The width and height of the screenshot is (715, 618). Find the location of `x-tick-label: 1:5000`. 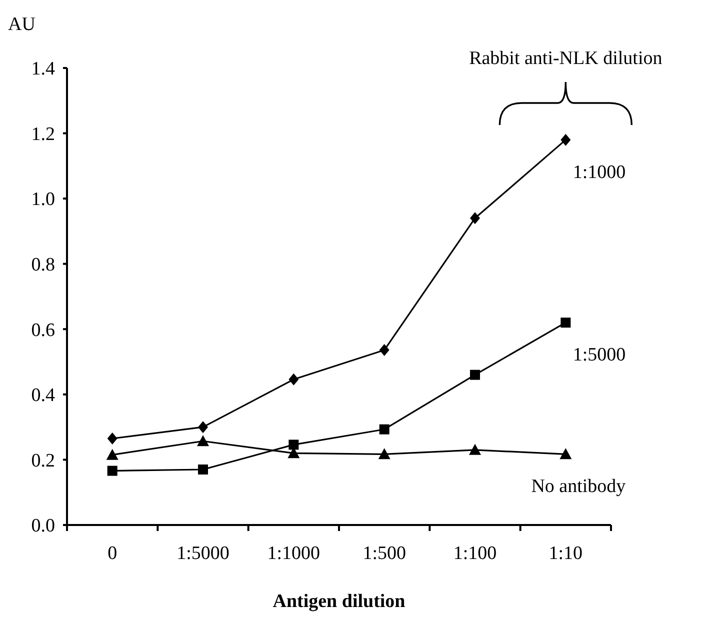

x-tick-label: 1:5000 is located at coordinates (203, 553).